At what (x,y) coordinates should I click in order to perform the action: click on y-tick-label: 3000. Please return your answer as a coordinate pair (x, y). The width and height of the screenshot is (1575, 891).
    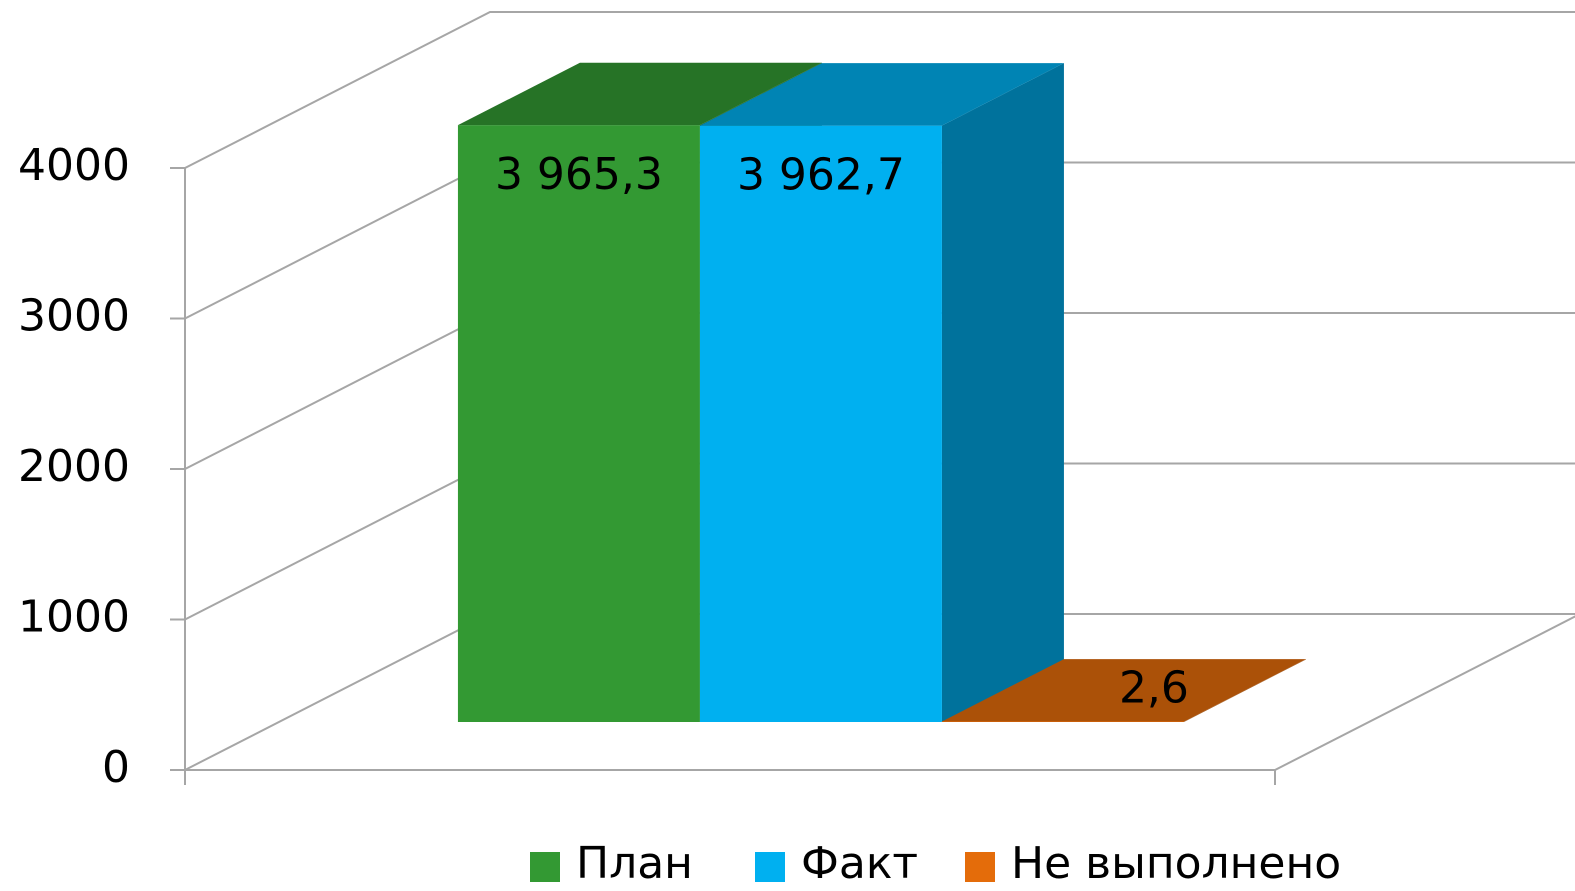
    Looking at the image, I should click on (74, 316).